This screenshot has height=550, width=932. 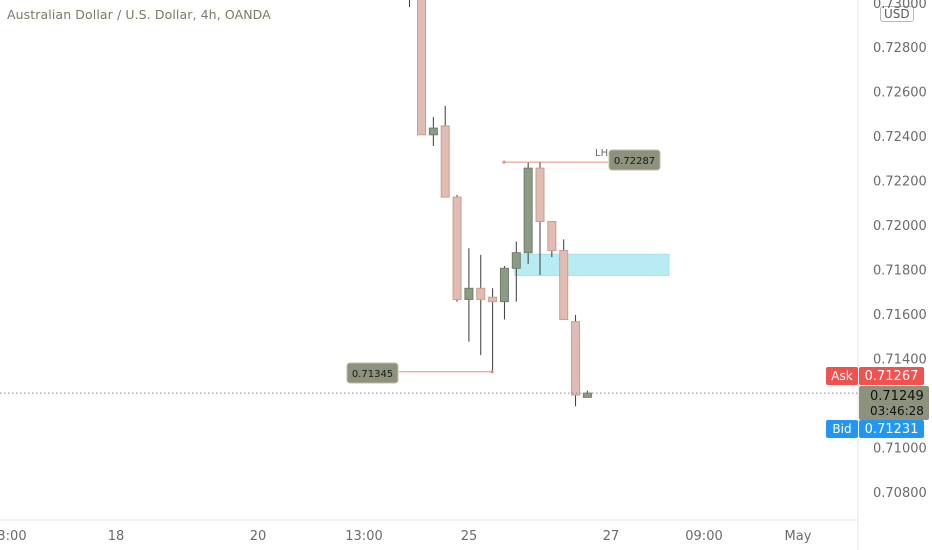 What do you see at coordinates (492, 372) in the screenshot?
I see `swing-low-anchor-dot` at bounding box center [492, 372].